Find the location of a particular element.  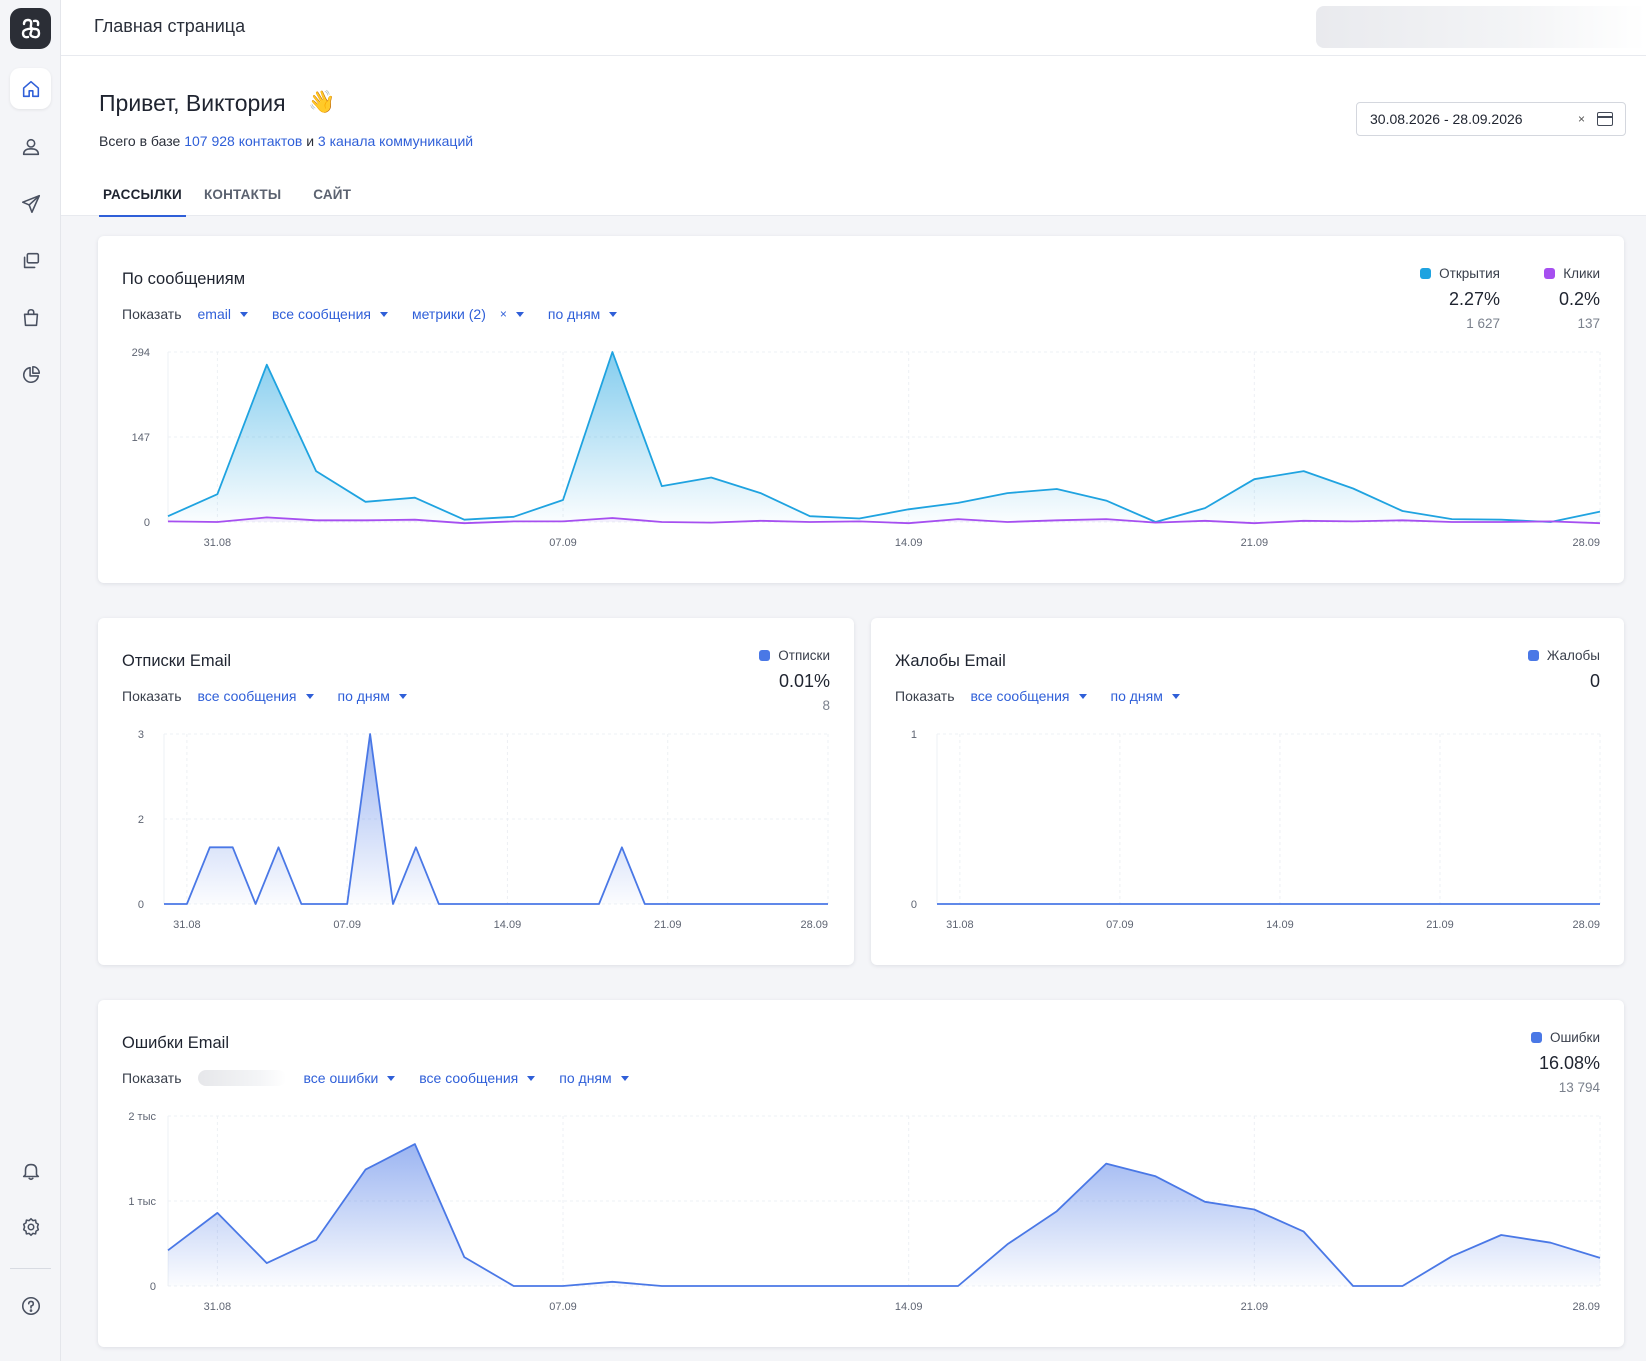

y-tick-label: 1 is located at coordinates (914, 735).